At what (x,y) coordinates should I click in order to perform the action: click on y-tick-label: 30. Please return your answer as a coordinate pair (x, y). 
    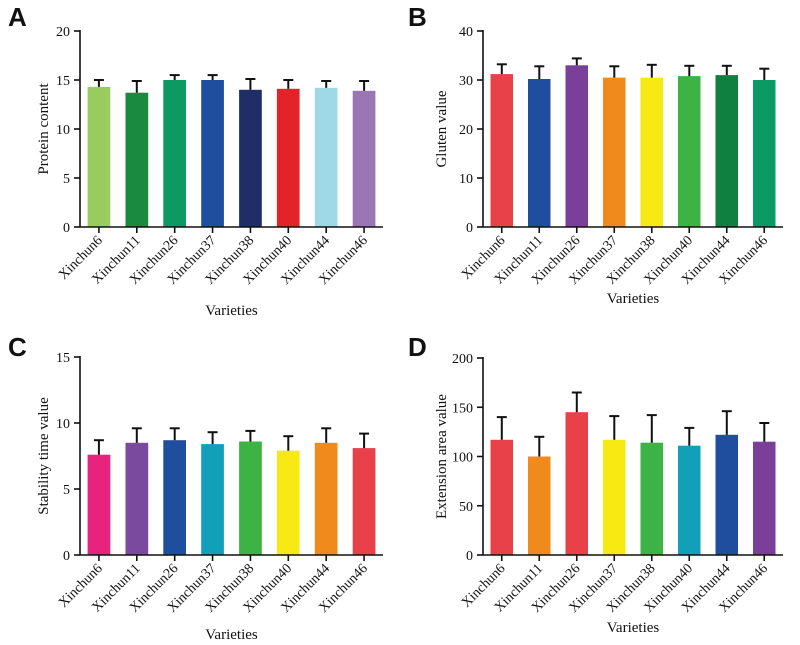
    Looking at the image, I should click on (466, 81).